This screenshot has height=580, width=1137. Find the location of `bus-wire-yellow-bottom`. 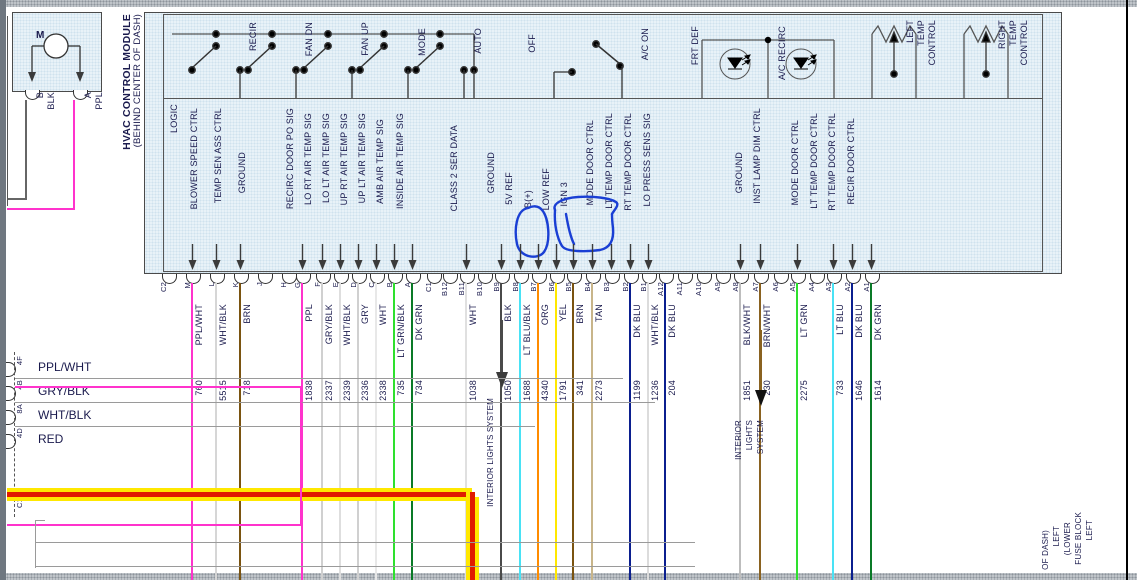

bus-wire-yellow-bottom is located at coordinates (239, 499).